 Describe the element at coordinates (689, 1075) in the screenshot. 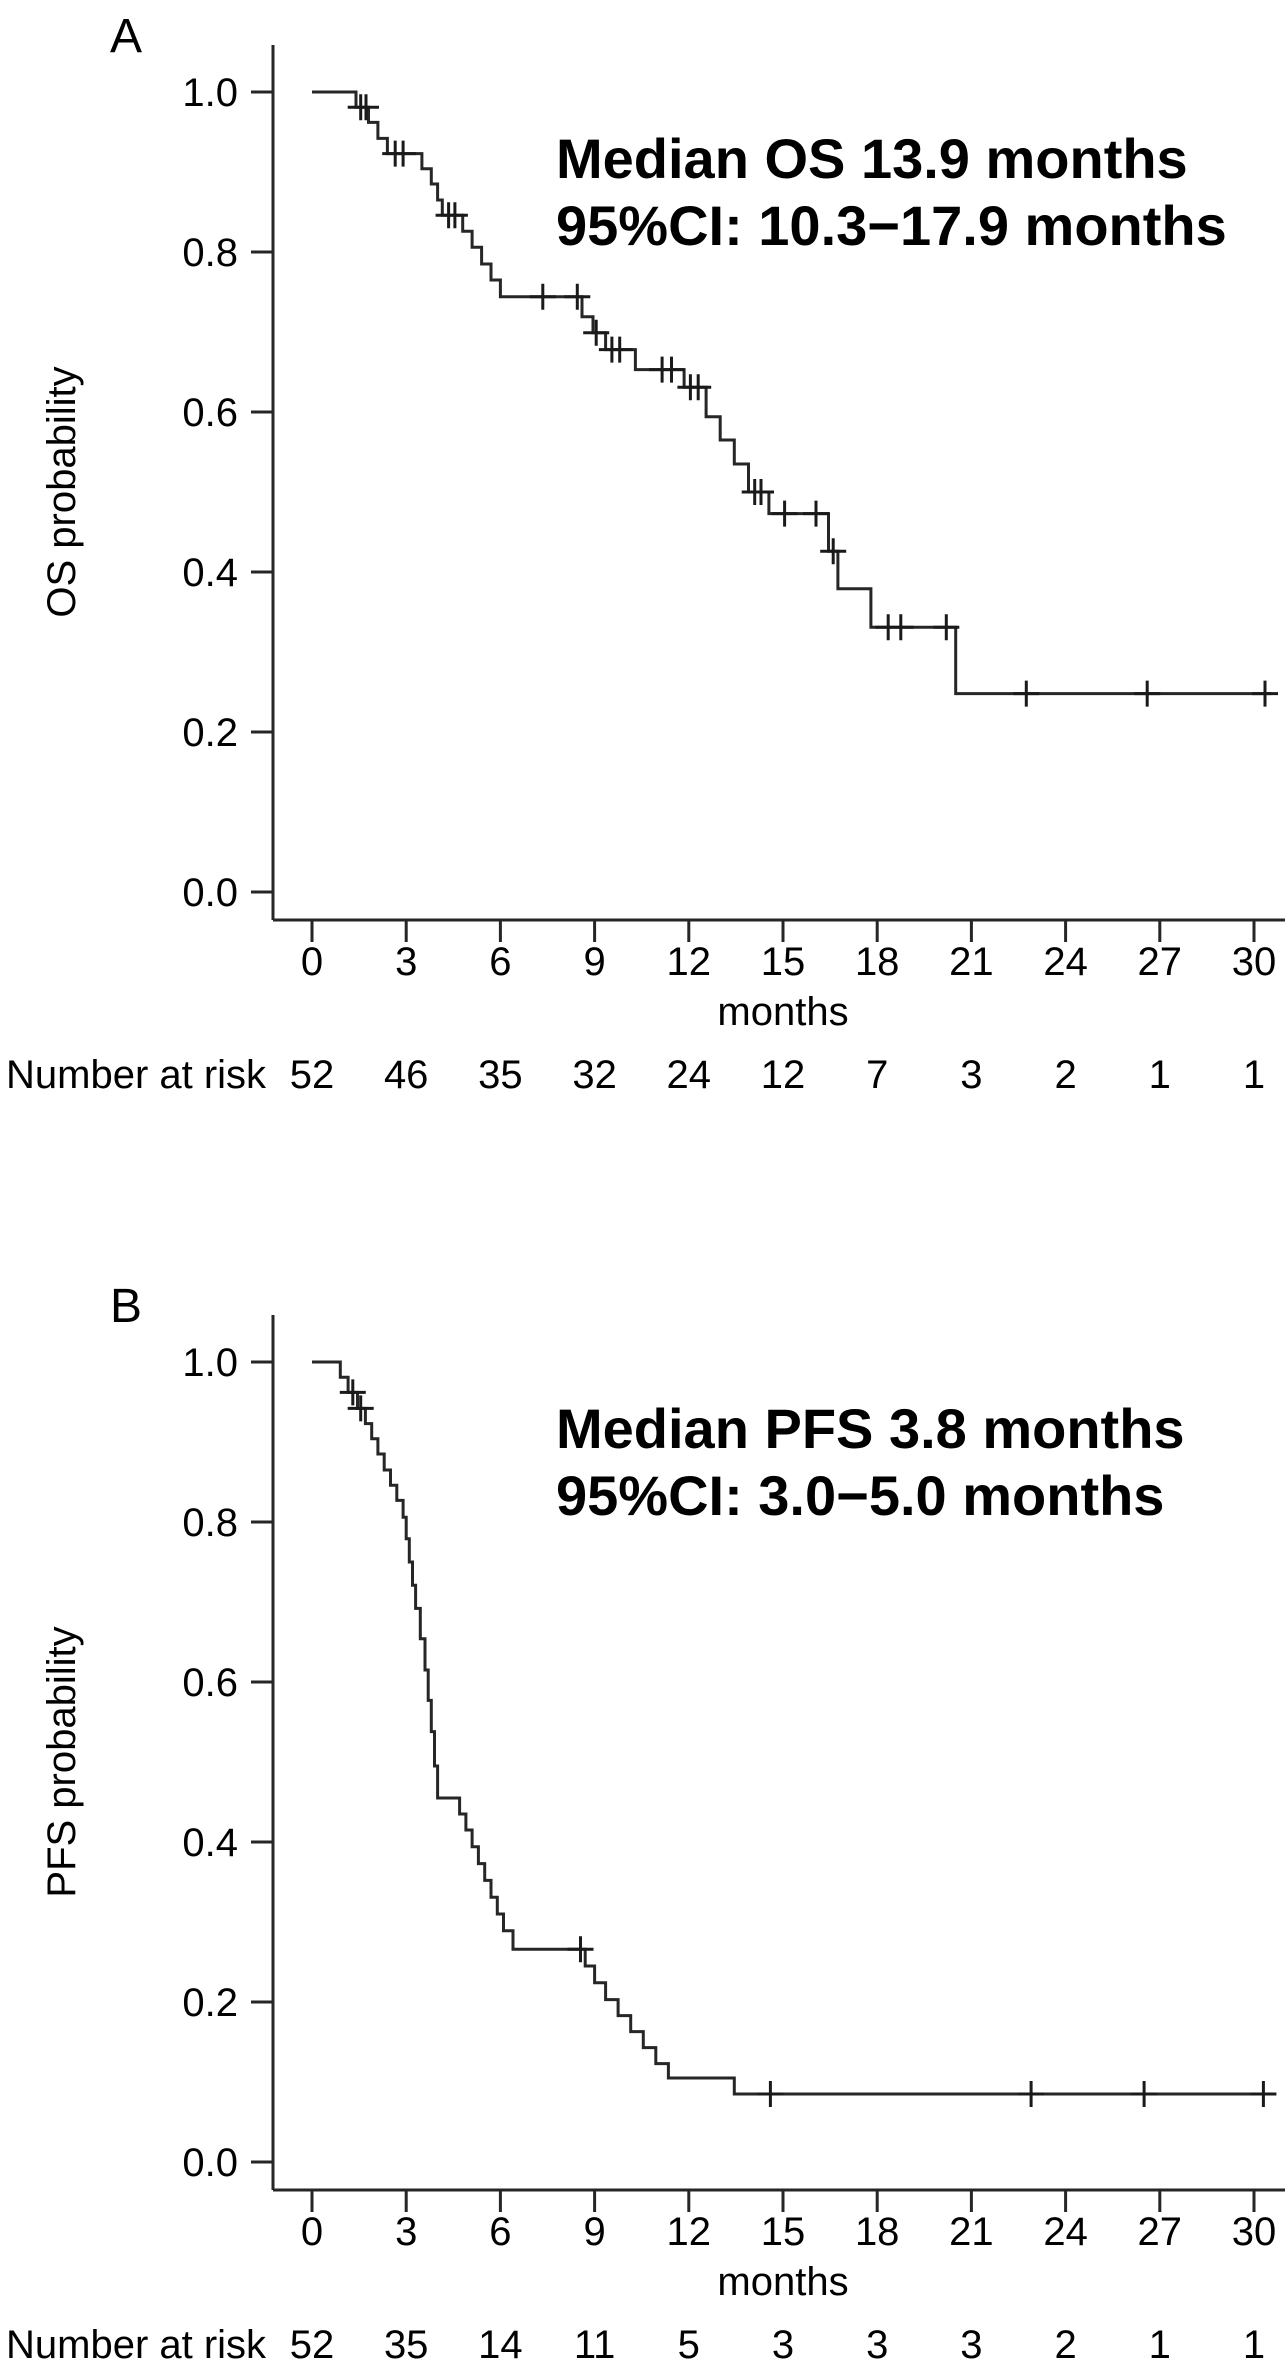

I see `number-at-risk-value: 24` at that location.